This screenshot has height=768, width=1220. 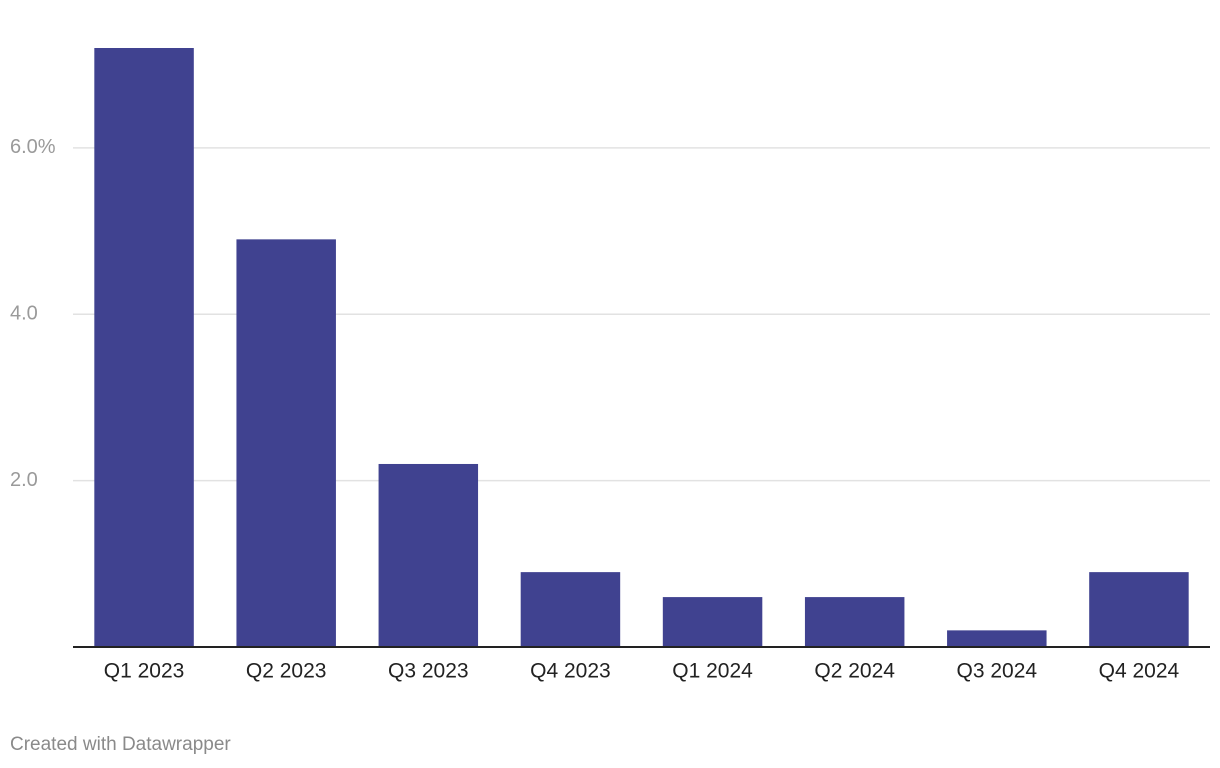 I want to click on x-tick-label: Q4 2023, so click(x=570, y=671).